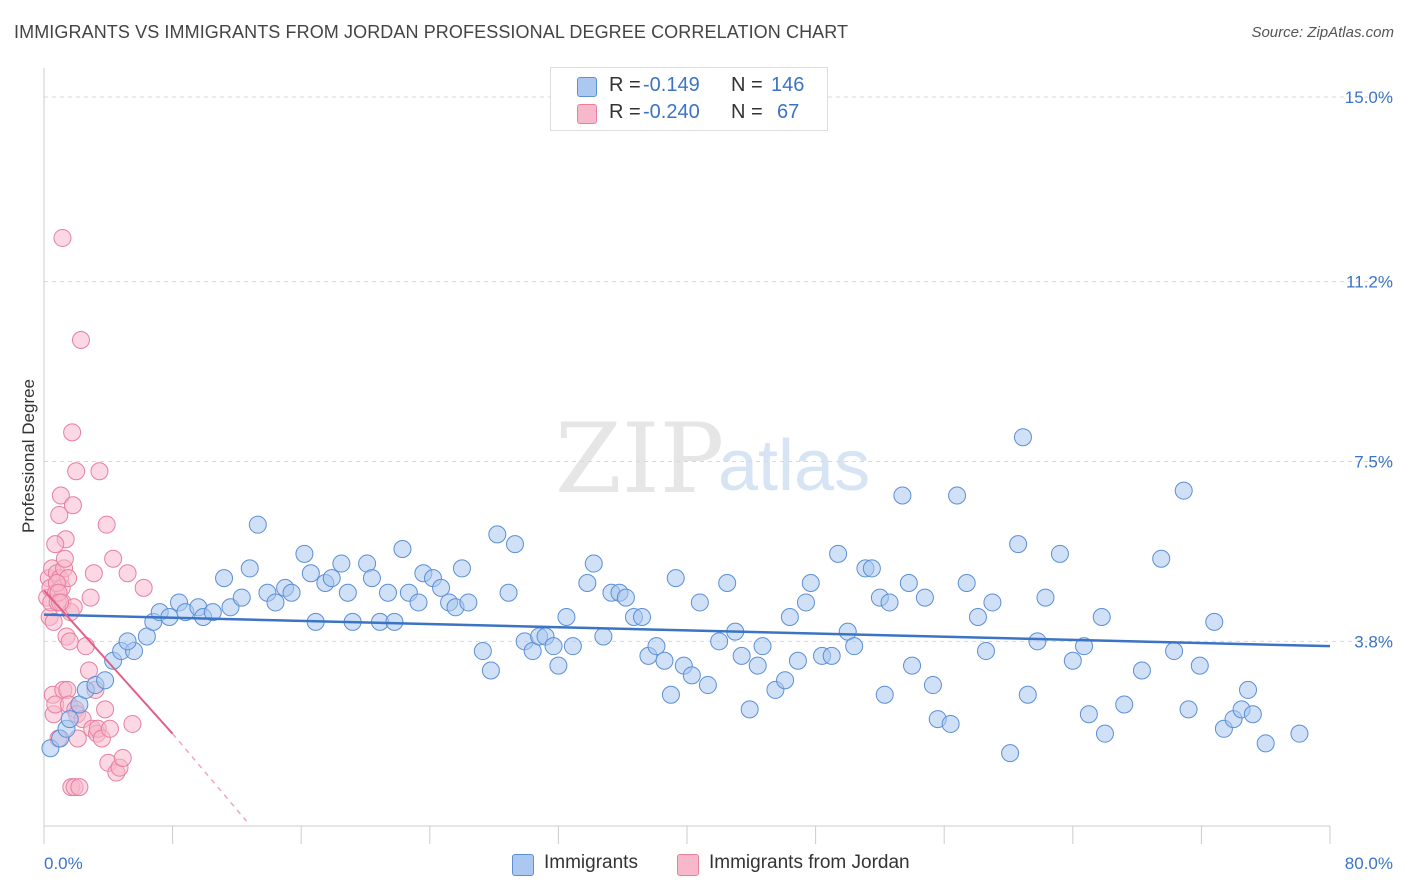  Describe the element at coordinates (28, 456) in the screenshot. I see `y-axis-label: Professional Degree` at that location.